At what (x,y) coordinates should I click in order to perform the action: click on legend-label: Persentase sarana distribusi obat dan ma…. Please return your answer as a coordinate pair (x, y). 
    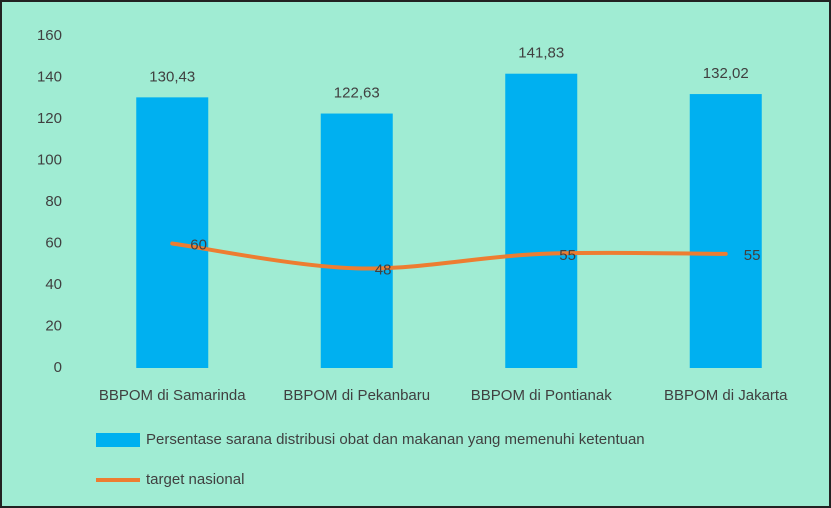
    Looking at the image, I should click on (395, 439).